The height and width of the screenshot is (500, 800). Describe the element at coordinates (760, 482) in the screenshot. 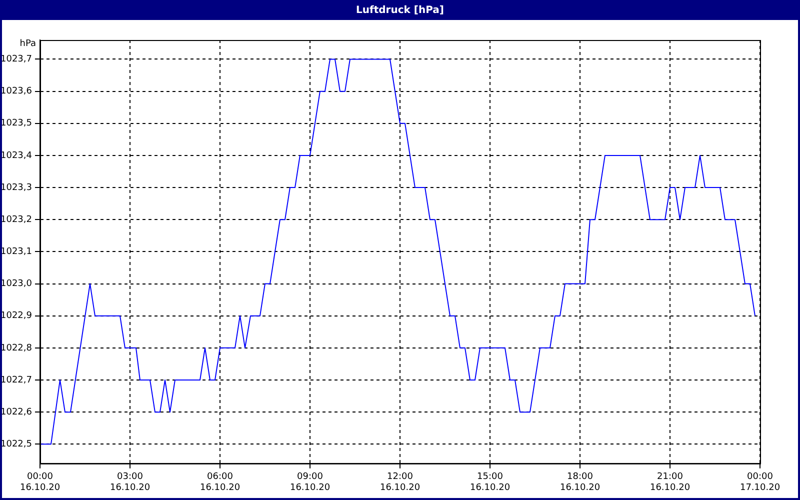

I see `x-tick-label: 00:00 17.10.20` at that location.